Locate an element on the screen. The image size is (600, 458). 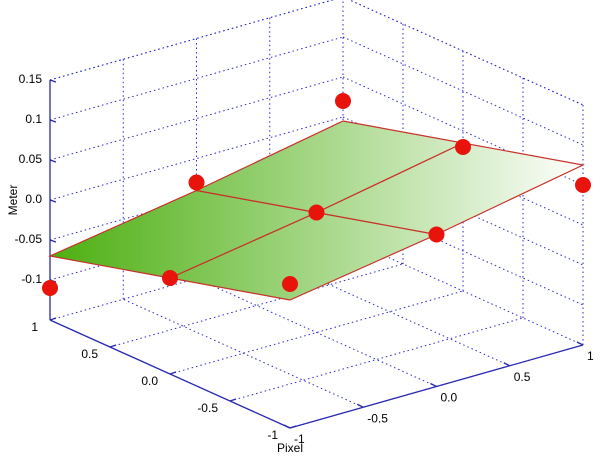
z-axis-label: Meter is located at coordinates (13, 200).